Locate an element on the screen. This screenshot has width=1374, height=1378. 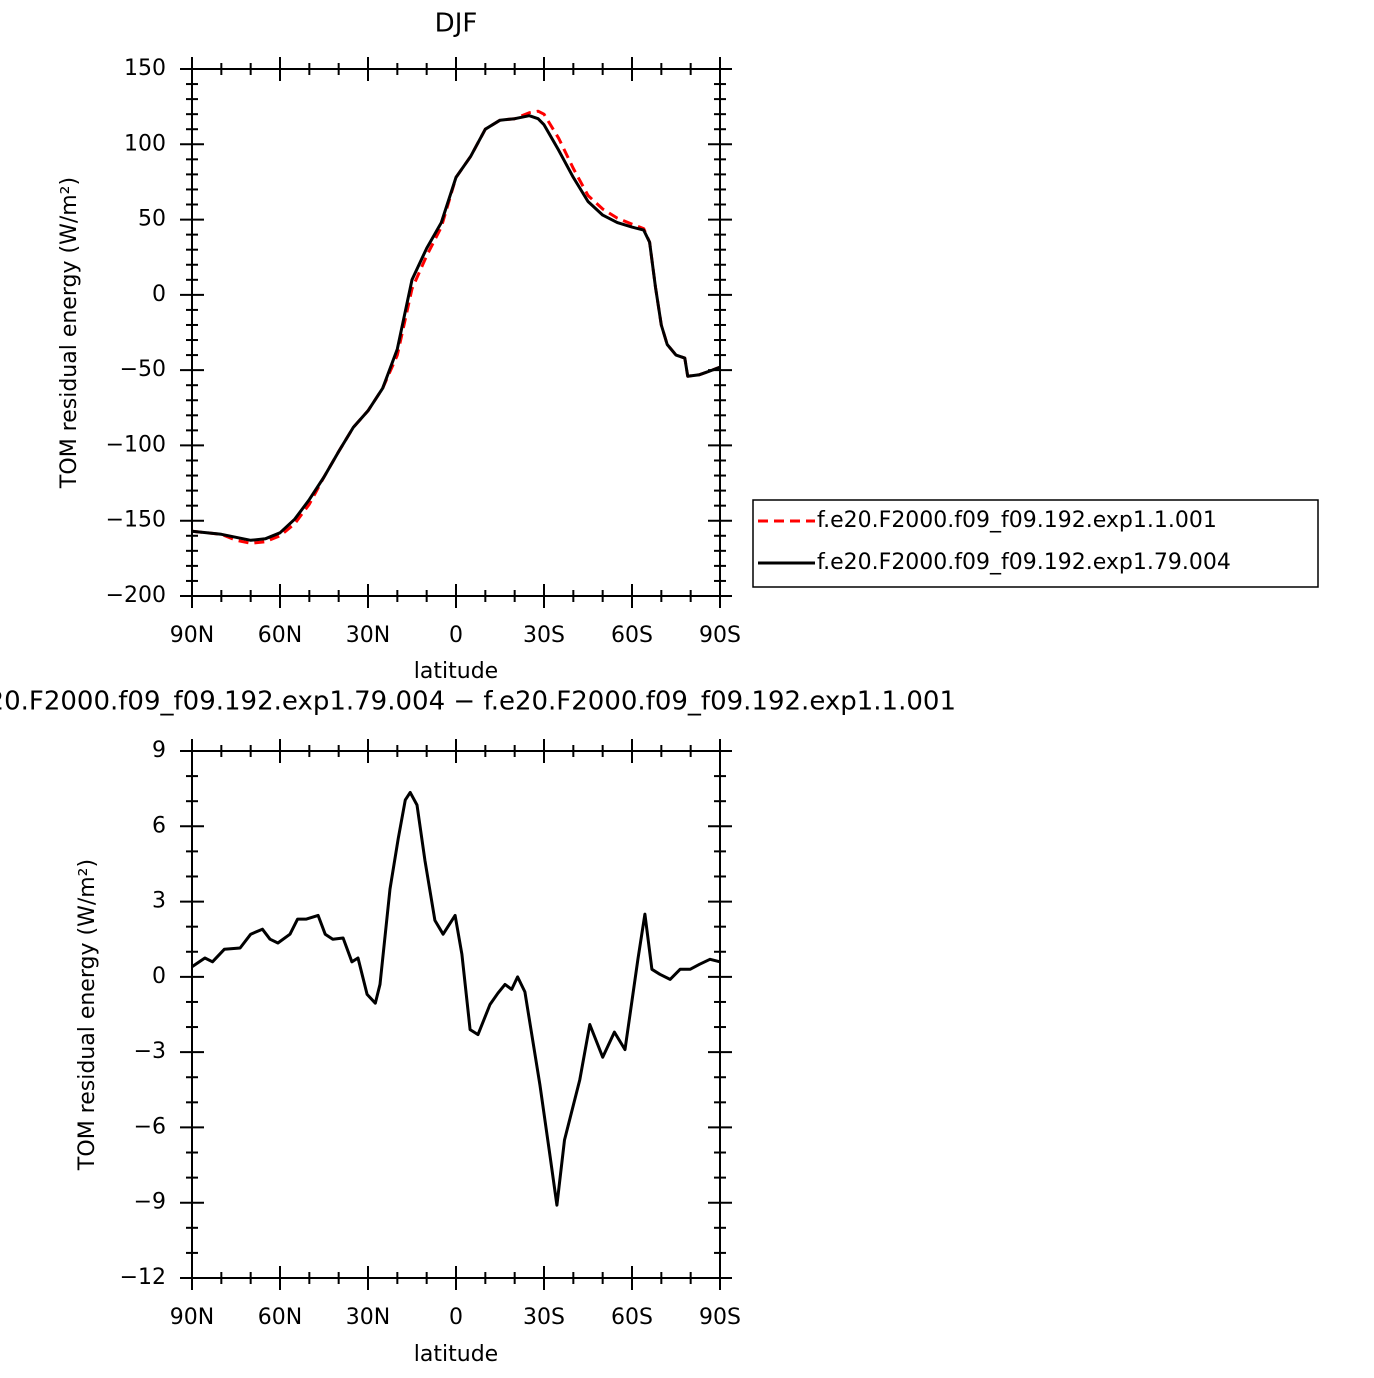
y-tick-label: −6 is located at coordinates (150, 1126).